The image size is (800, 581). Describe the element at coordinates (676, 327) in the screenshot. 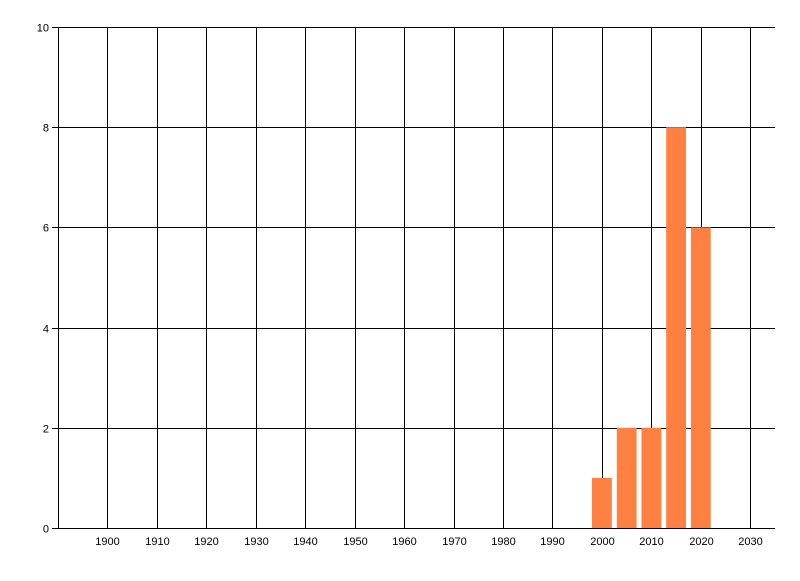

I see `bar-2015` at that location.